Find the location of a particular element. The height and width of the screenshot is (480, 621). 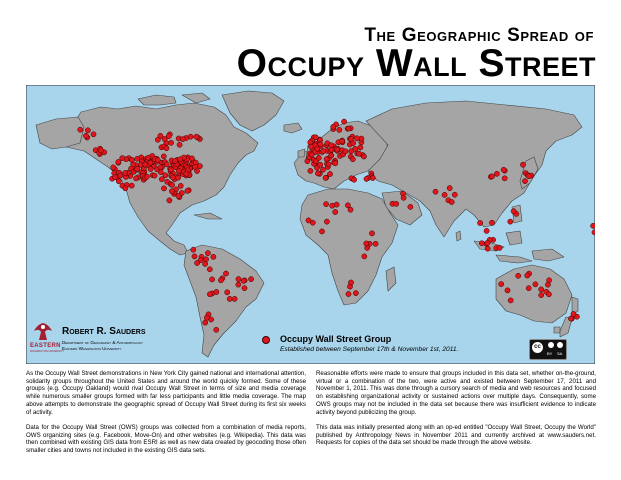

cc-icon: cc is located at coordinates (537, 347).